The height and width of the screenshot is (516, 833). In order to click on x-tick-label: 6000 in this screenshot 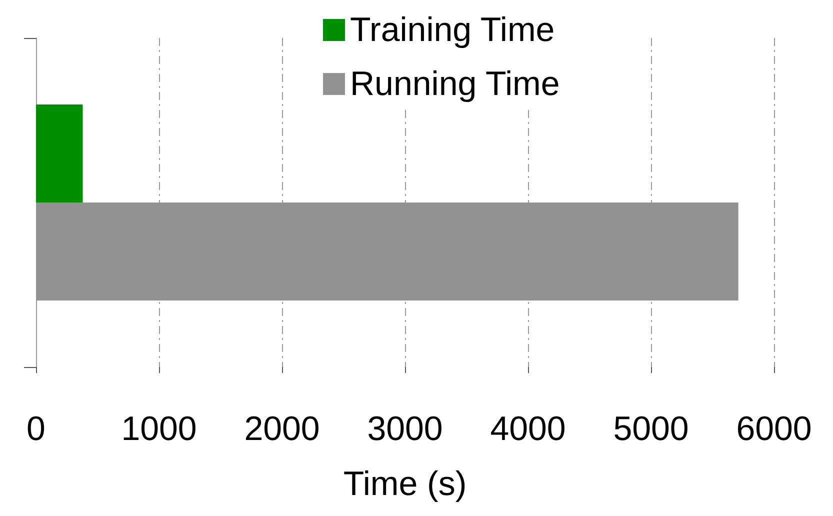, I will do `click(774, 429)`.